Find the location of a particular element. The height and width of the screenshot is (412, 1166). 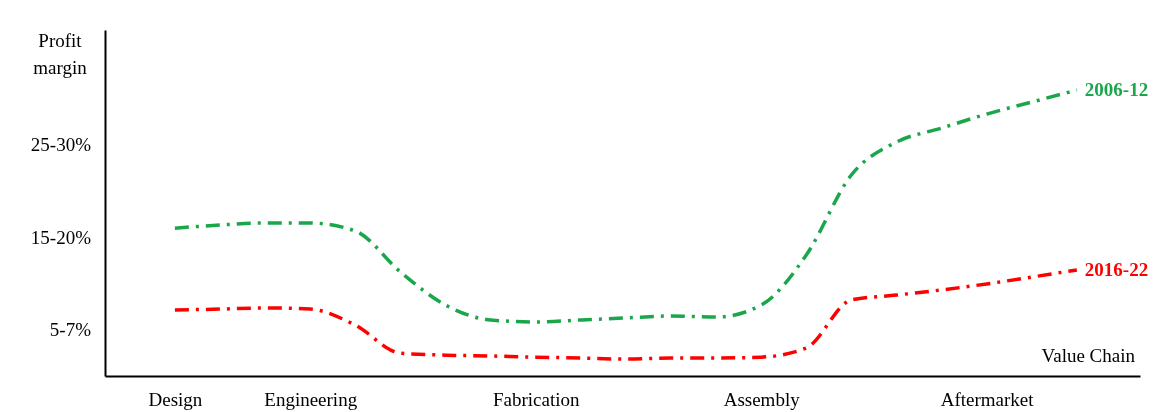

series-label: 2006-12 is located at coordinates (1116, 90).